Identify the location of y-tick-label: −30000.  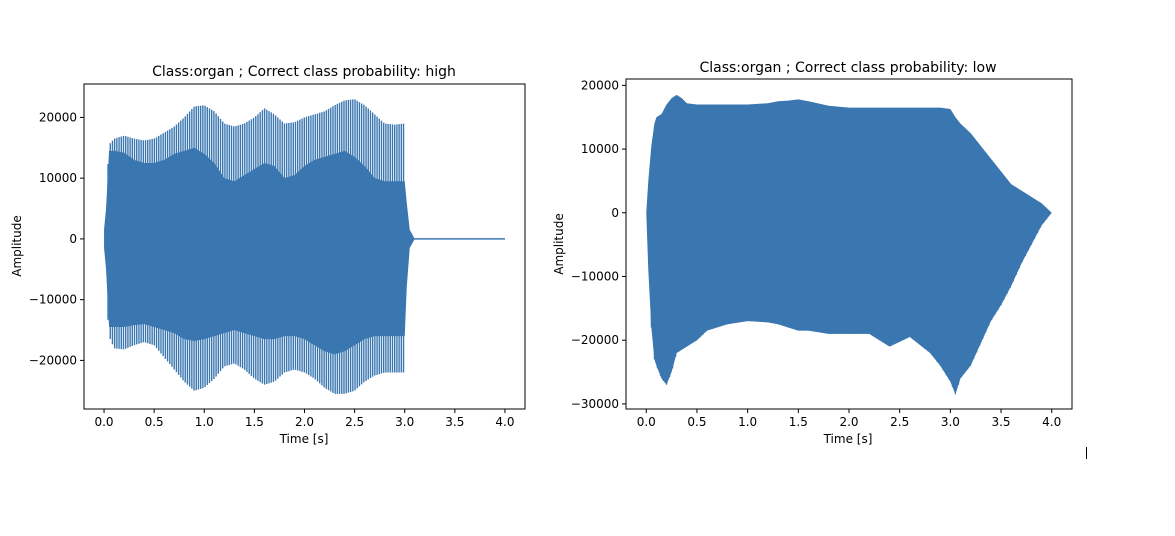
(595, 404).